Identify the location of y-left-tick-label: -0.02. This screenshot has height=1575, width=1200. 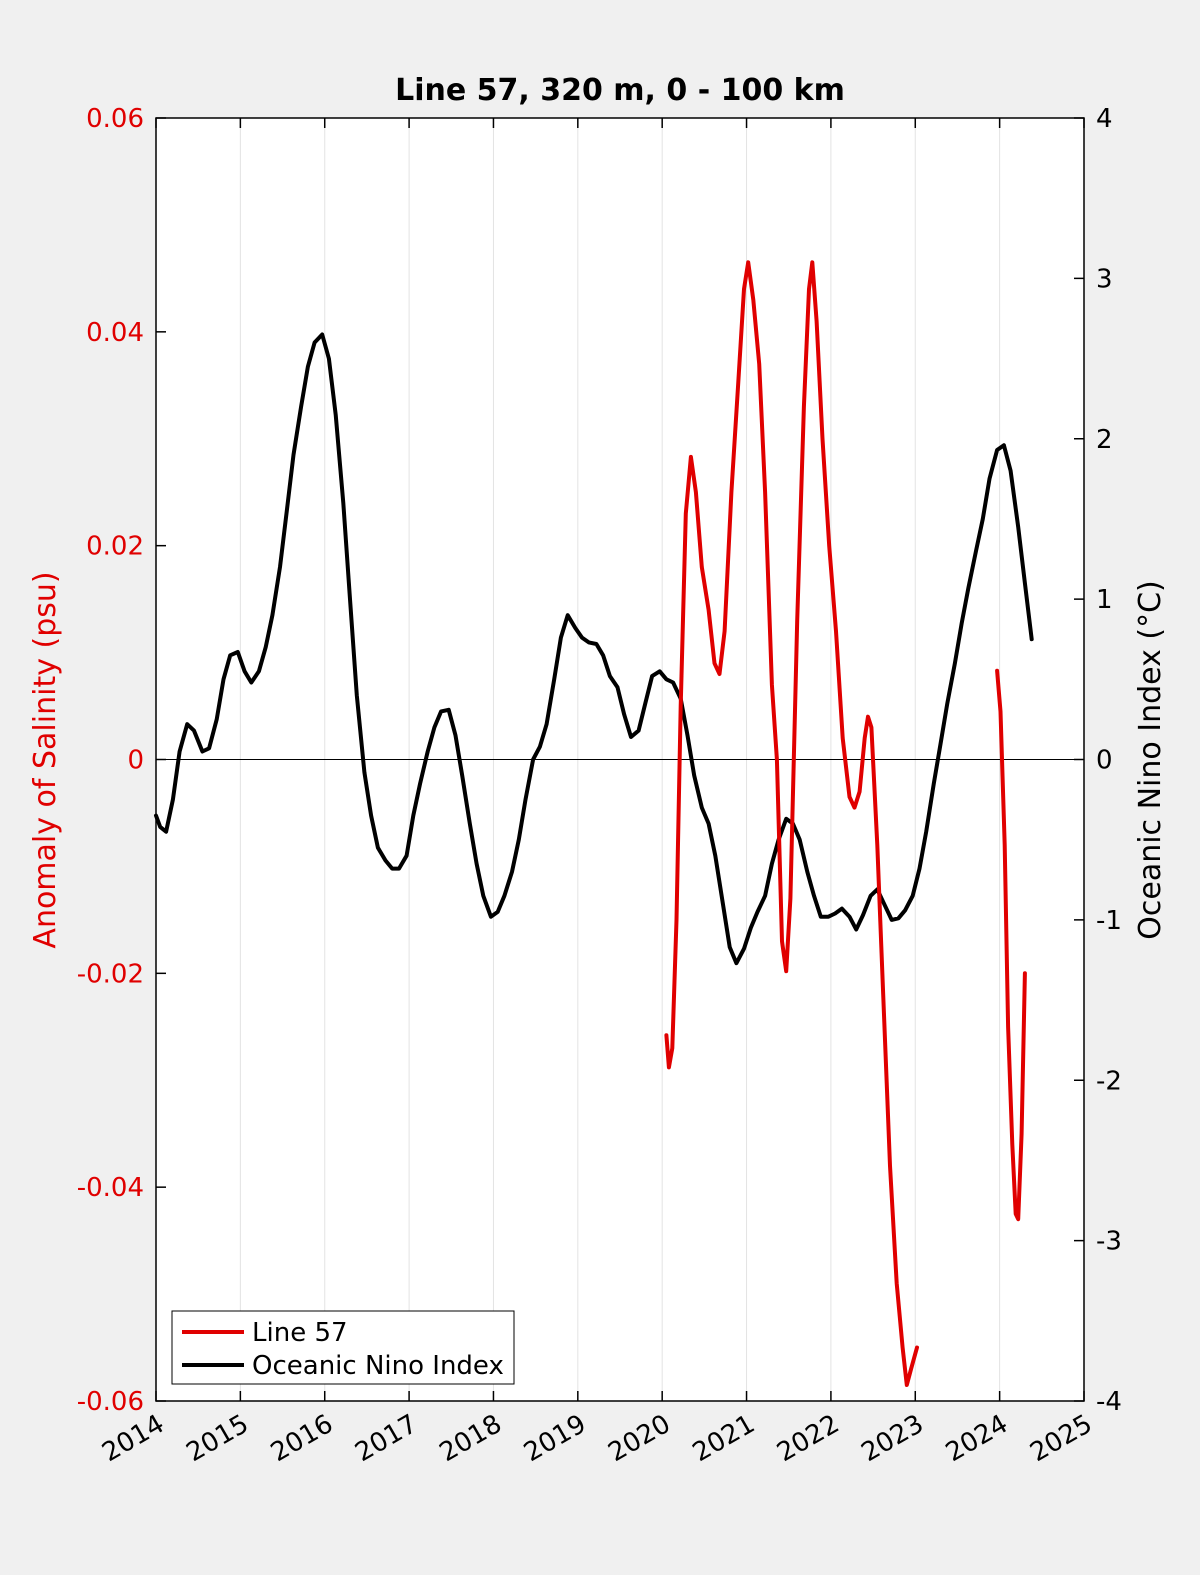
(110, 974).